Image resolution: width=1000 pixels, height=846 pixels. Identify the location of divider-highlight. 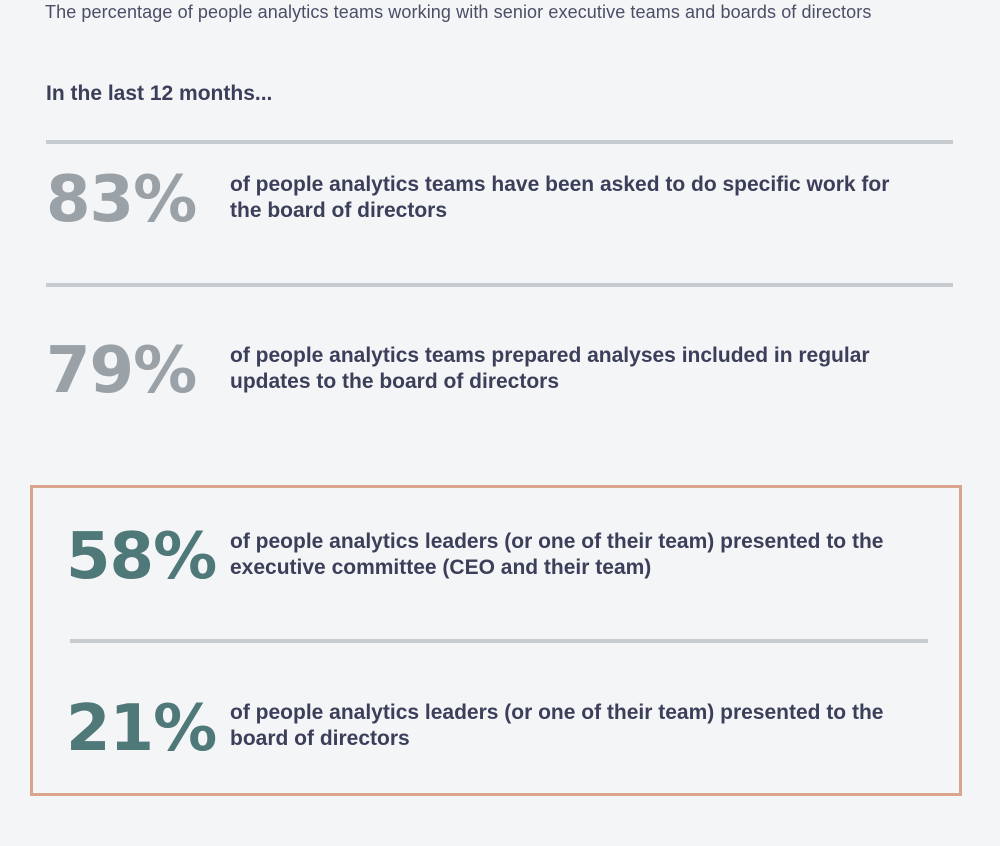
(499, 641).